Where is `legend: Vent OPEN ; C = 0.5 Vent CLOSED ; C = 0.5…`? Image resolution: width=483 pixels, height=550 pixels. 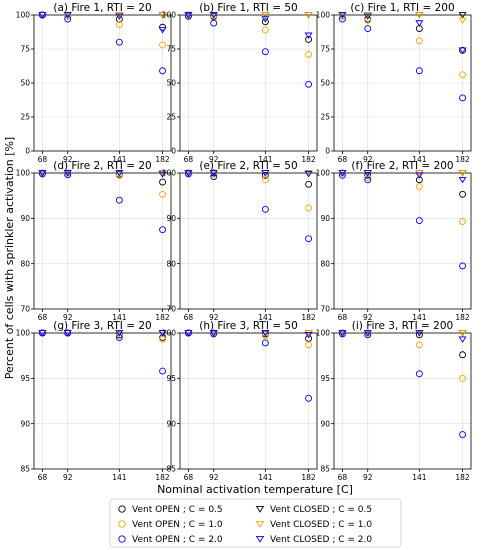 legend: Vent OPEN ; C = 0.5 Vent CLOSED ; C = 0.5… is located at coordinates (255, 523).